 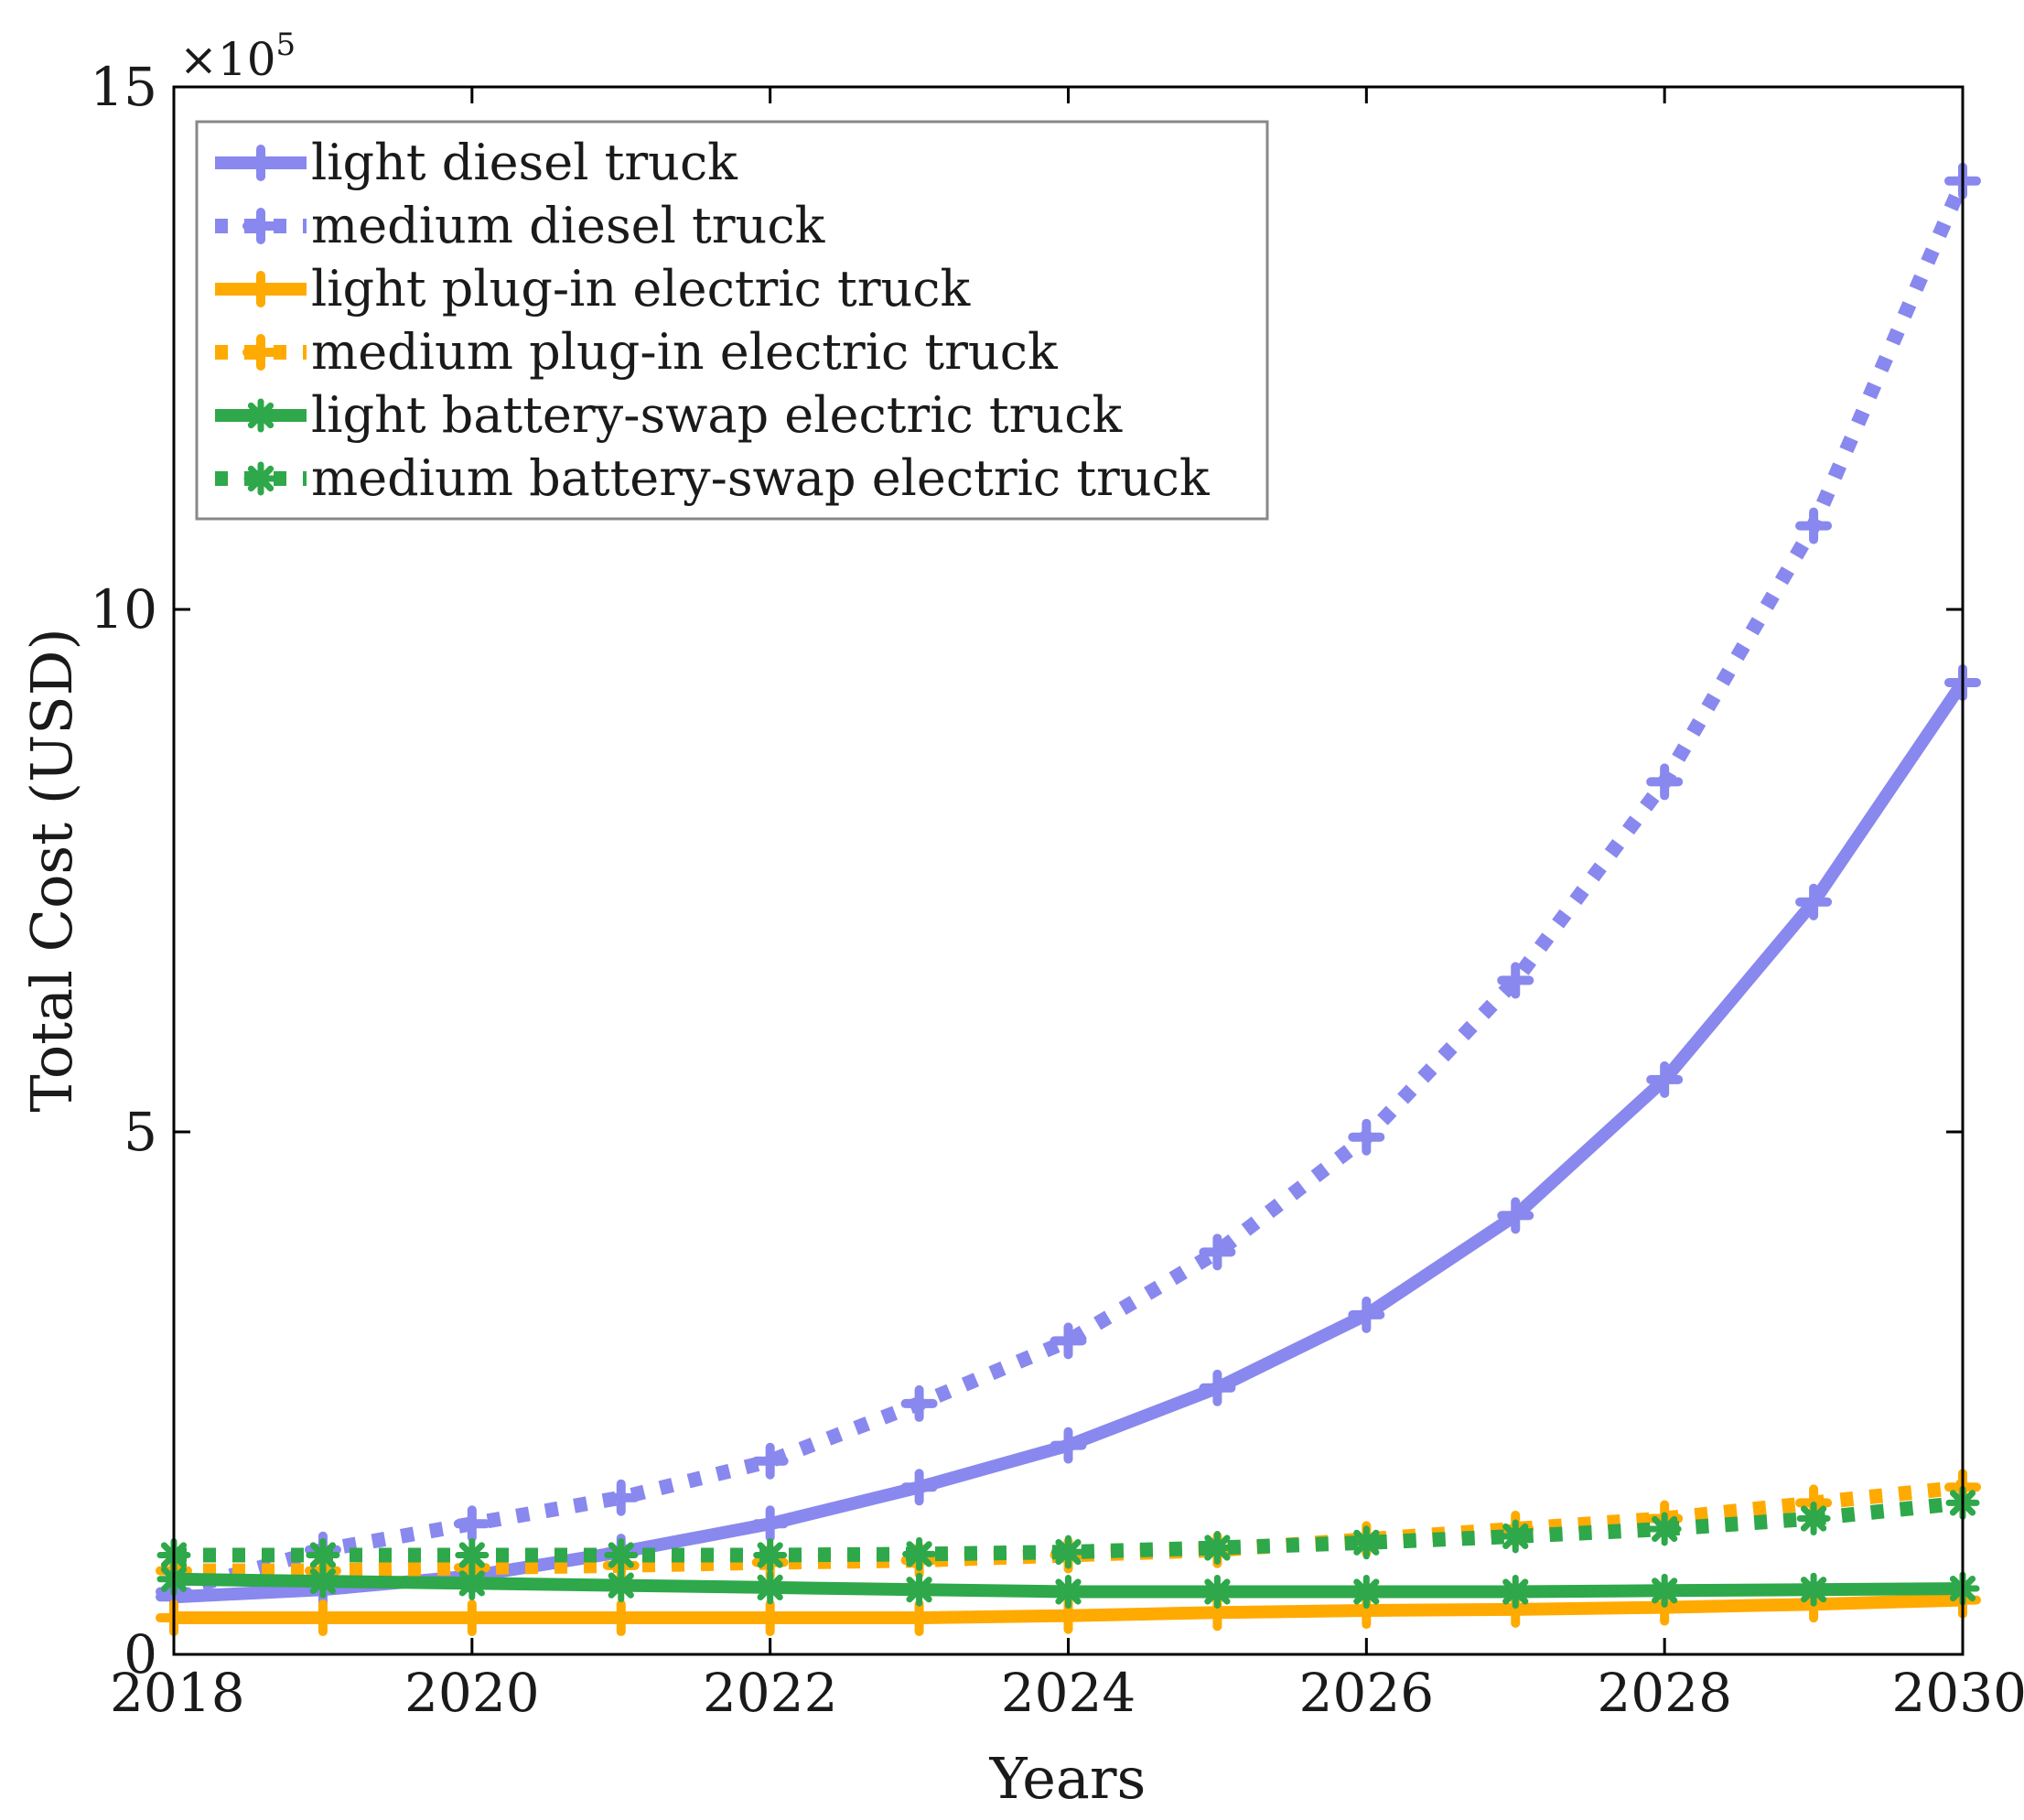 I want to click on legend-label-light-diesel-truck: light diesel truck, so click(x=524, y=162).